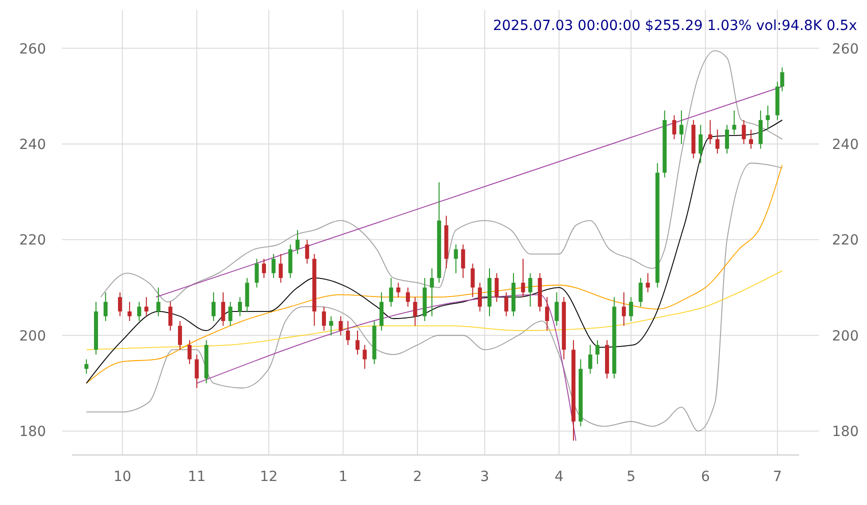 This screenshot has height=505, width=867. Describe the element at coordinates (674, 26) in the screenshot. I see `text: 2025.07.03 00:00:00 $255.29 1.03% vol:94.8K 0.5x` at that location.